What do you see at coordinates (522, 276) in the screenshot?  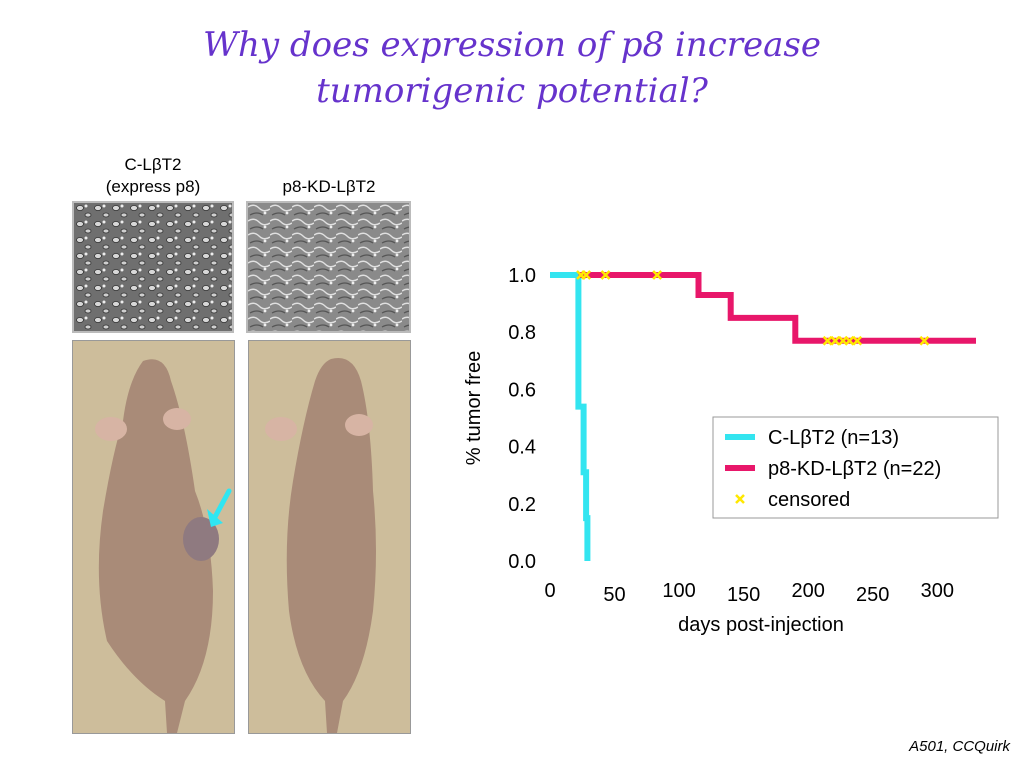 I see `y-tick-label: 1.0` at bounding box center [522, 276].